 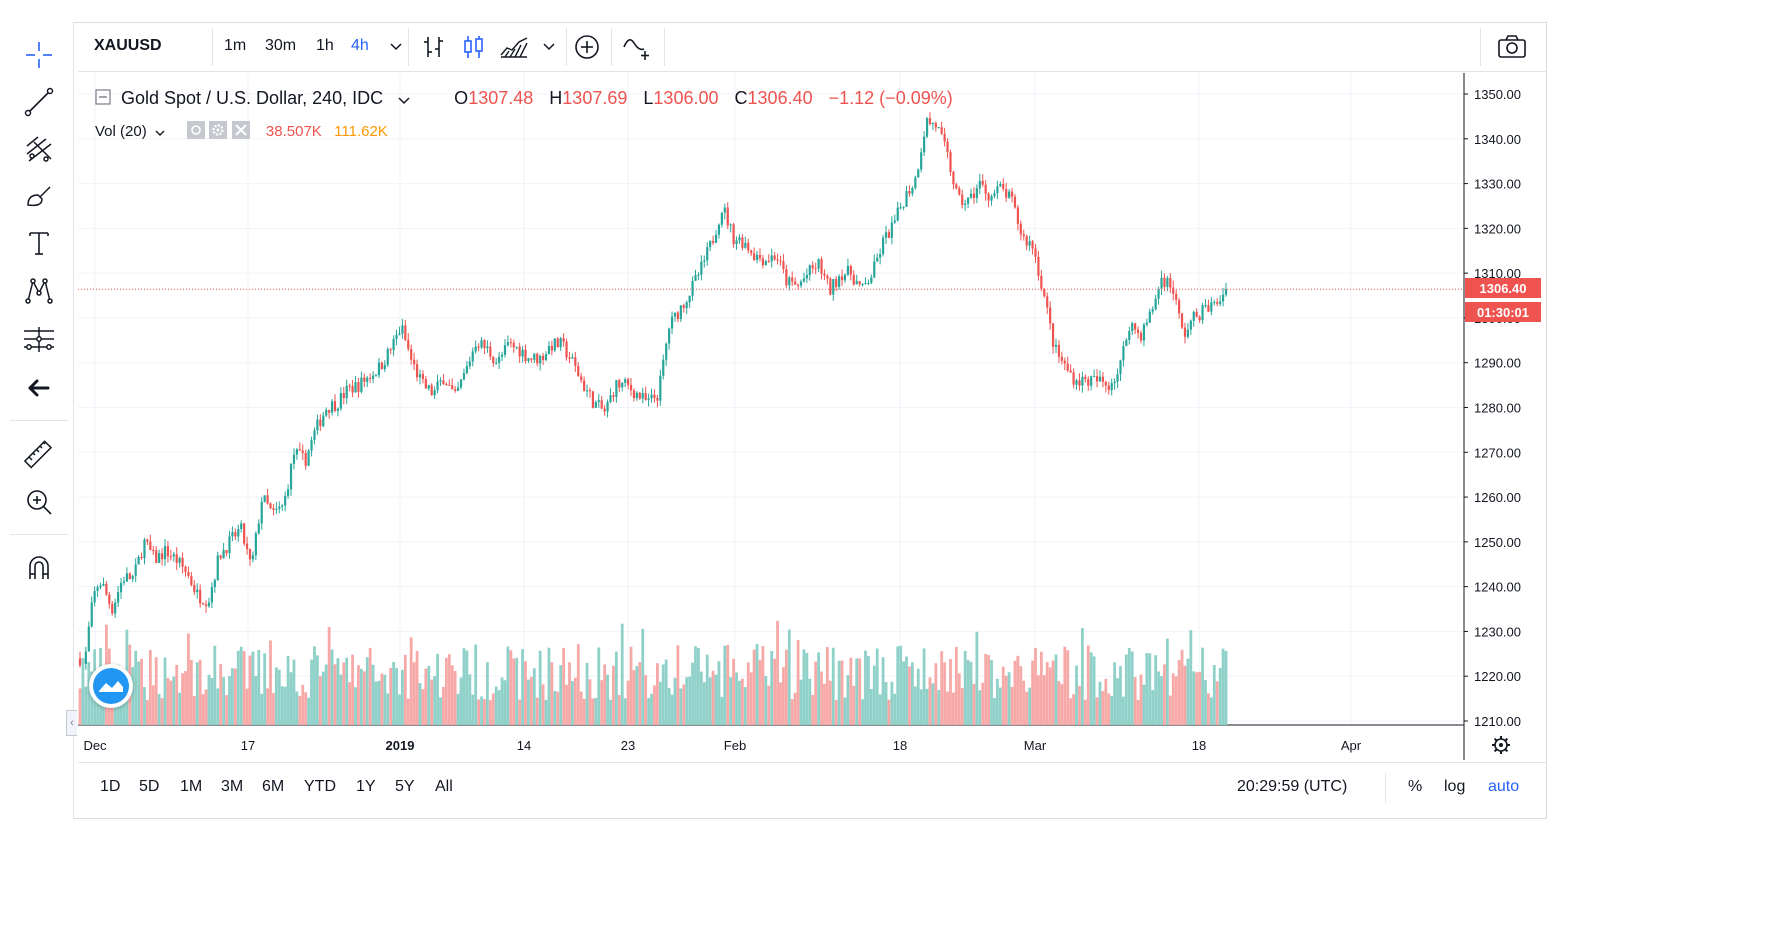 I want to click on interval-30m: 30m, so click(x=281, y=45).